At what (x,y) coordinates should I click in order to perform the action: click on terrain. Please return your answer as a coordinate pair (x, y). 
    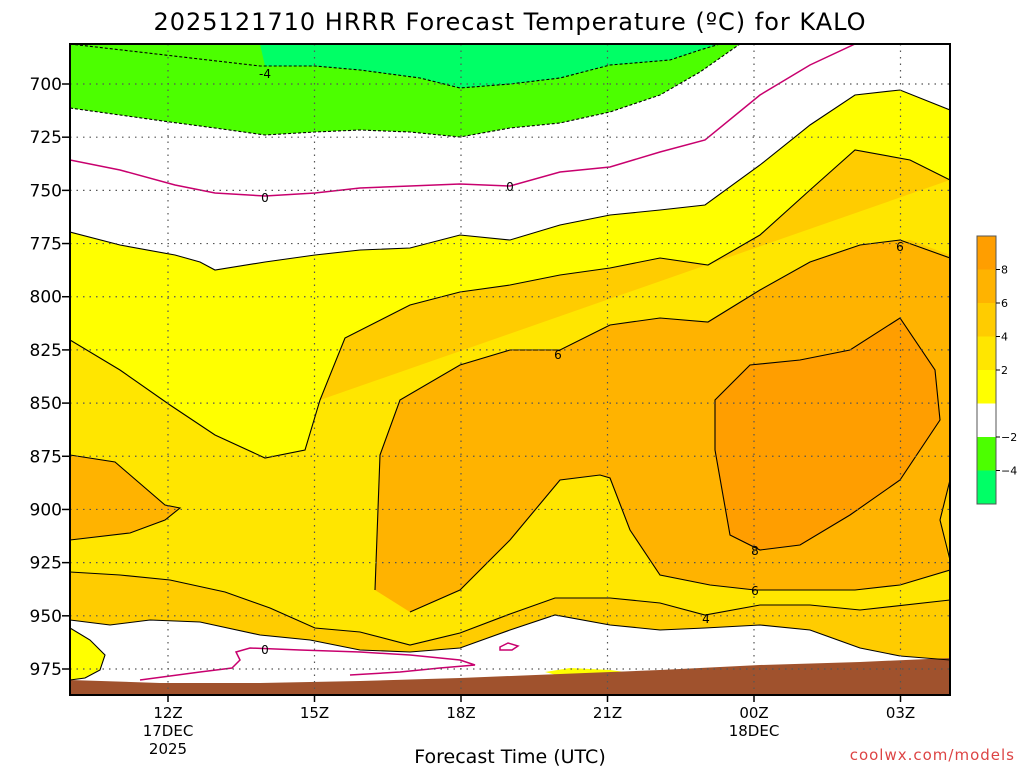
    Looking at the image, I should click on (510, 676).